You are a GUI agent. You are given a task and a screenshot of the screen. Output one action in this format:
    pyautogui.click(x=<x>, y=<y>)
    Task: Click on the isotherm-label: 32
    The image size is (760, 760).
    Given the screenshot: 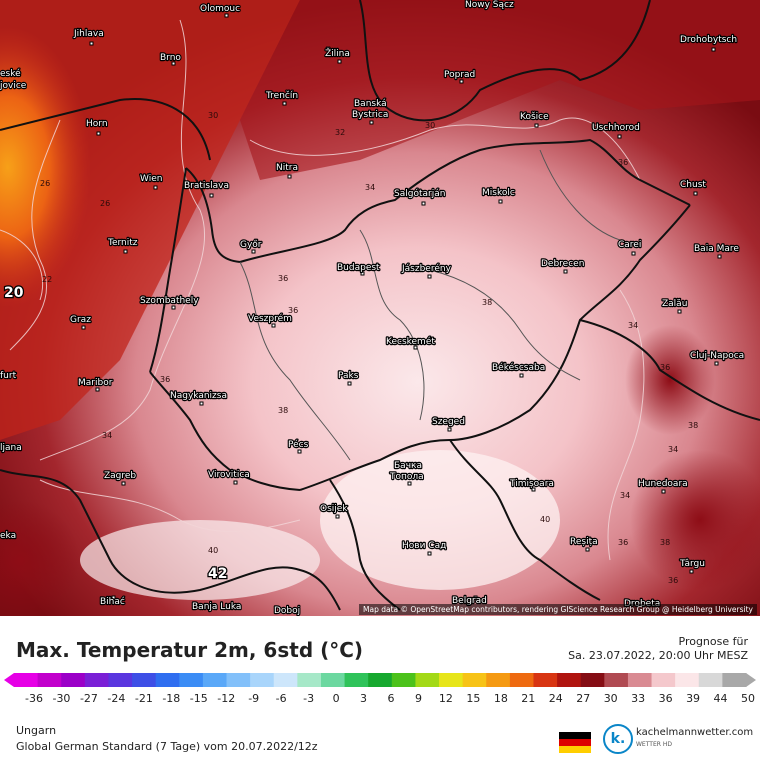 What is the action you would take?
    pyautogui.click(x=340, y=132)
    